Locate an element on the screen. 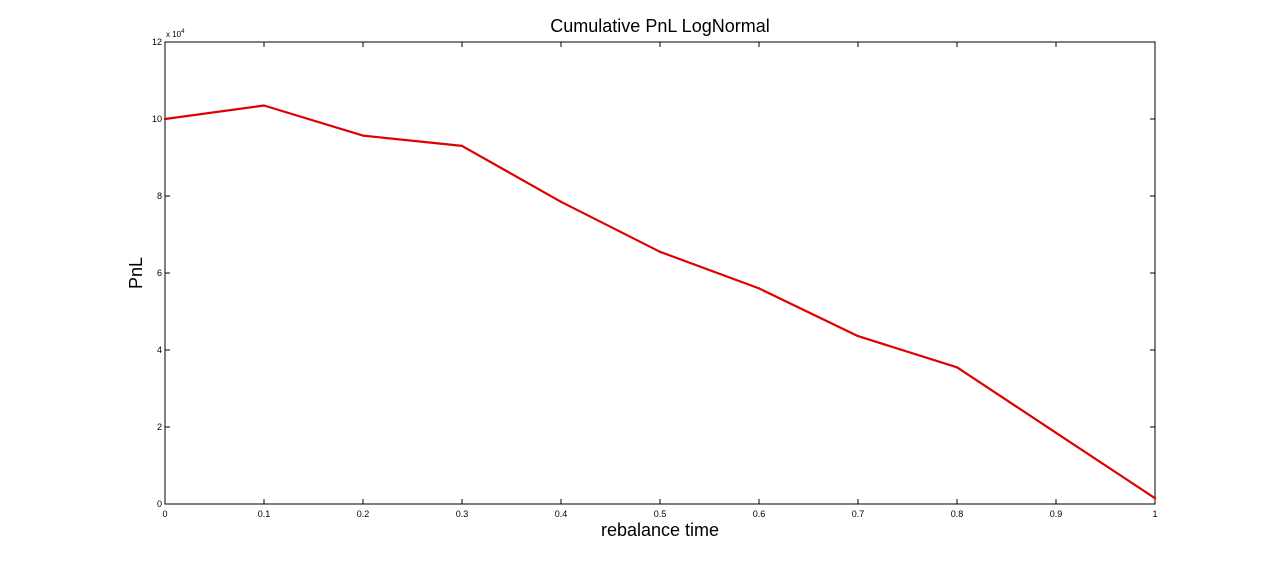 The width and height of the screenshot is (1277, 567). x-tick-label: 0.1 is located at coordinates (264, 514).